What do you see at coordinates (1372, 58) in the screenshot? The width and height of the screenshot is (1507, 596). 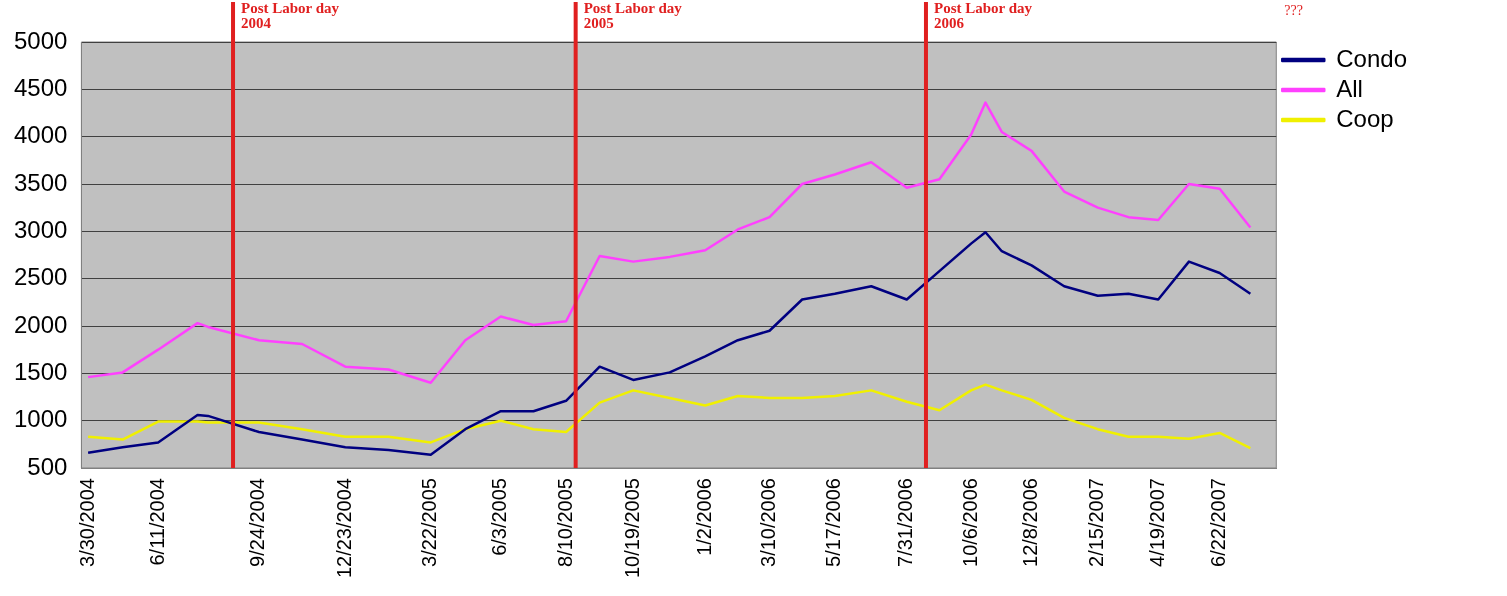 I see `legend-label: Condo` at bounding box center [1372, 58].